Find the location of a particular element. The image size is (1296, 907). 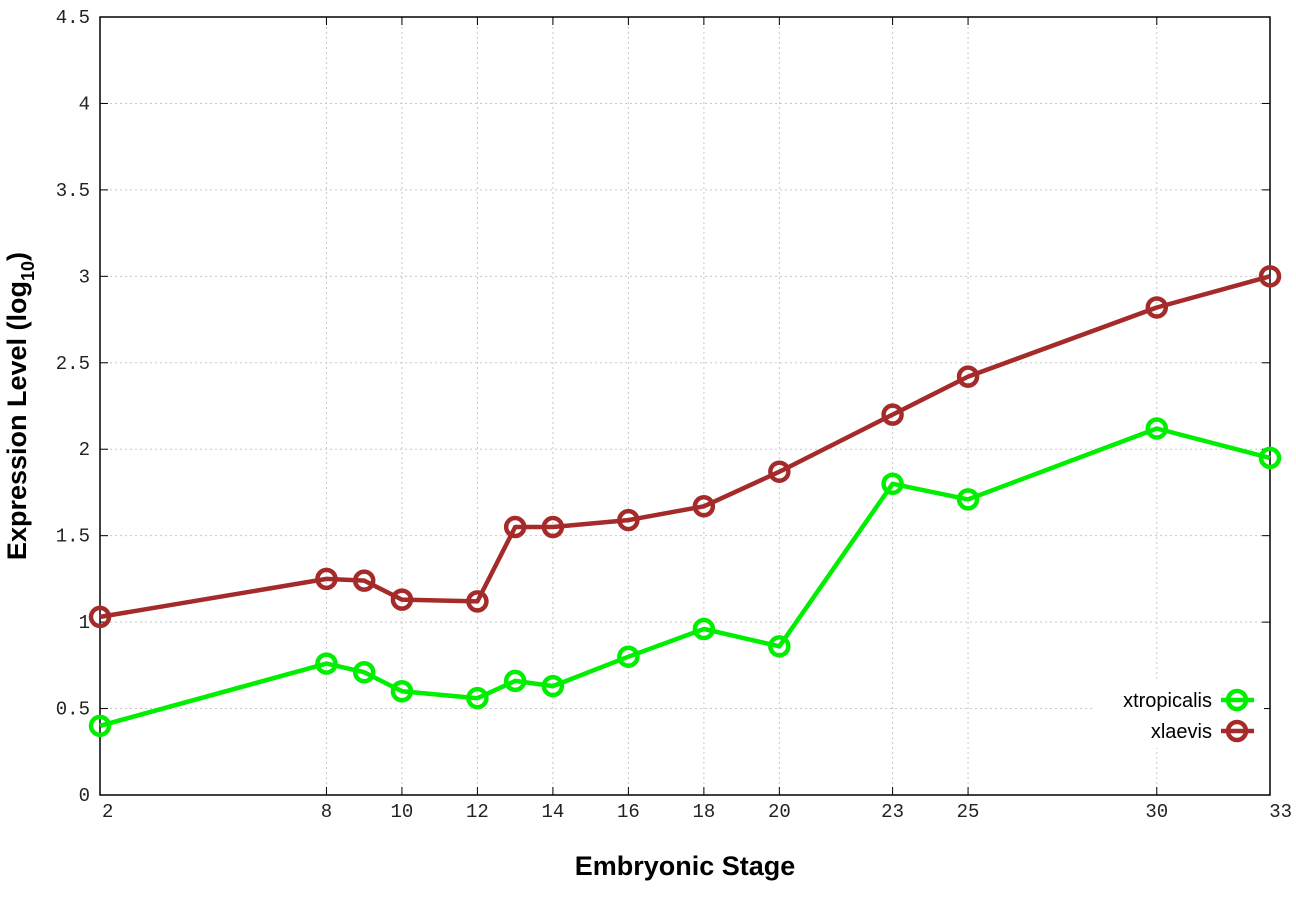

x-tick-label: 18 is located at coordinates (703, 812).